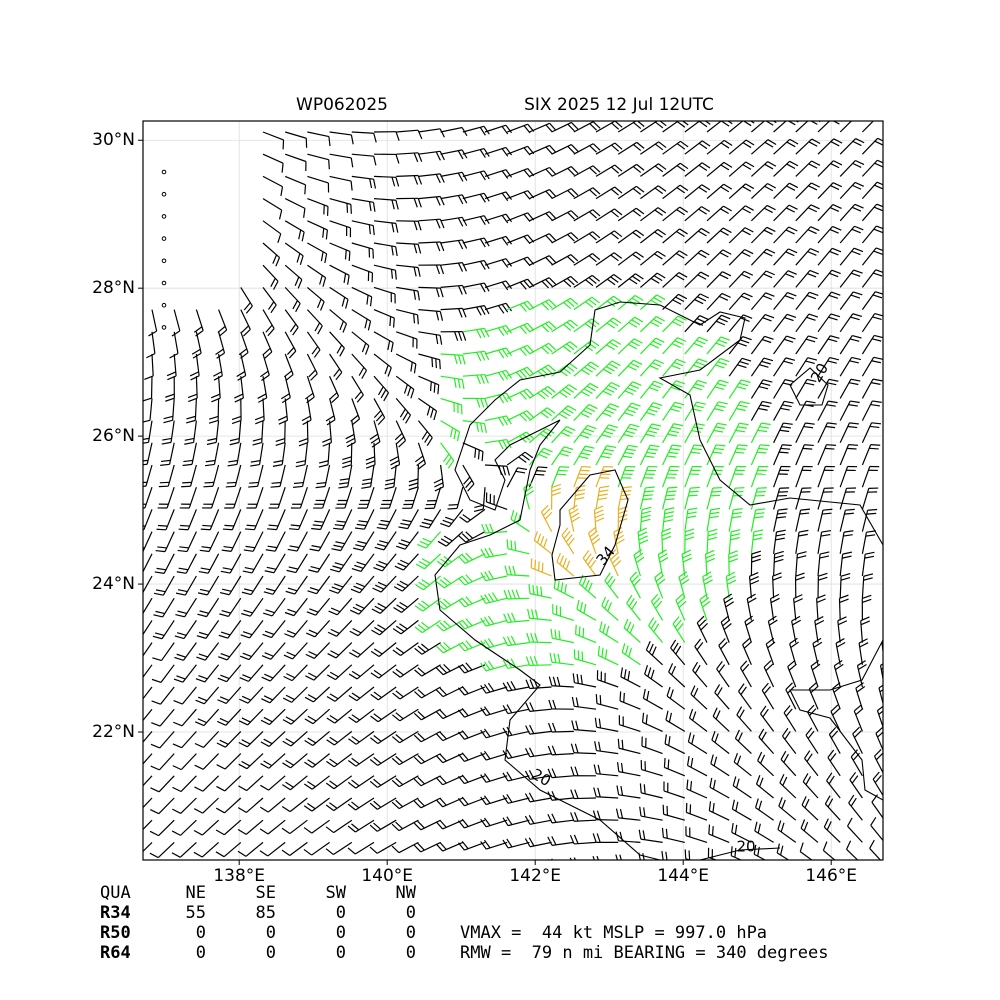 The width and height of the screenshot is (1000, 1000). What do you see at coordinates (342, 105) in the screenshot?
I see `title-left: WP062025` at bounding box center [342, 105].